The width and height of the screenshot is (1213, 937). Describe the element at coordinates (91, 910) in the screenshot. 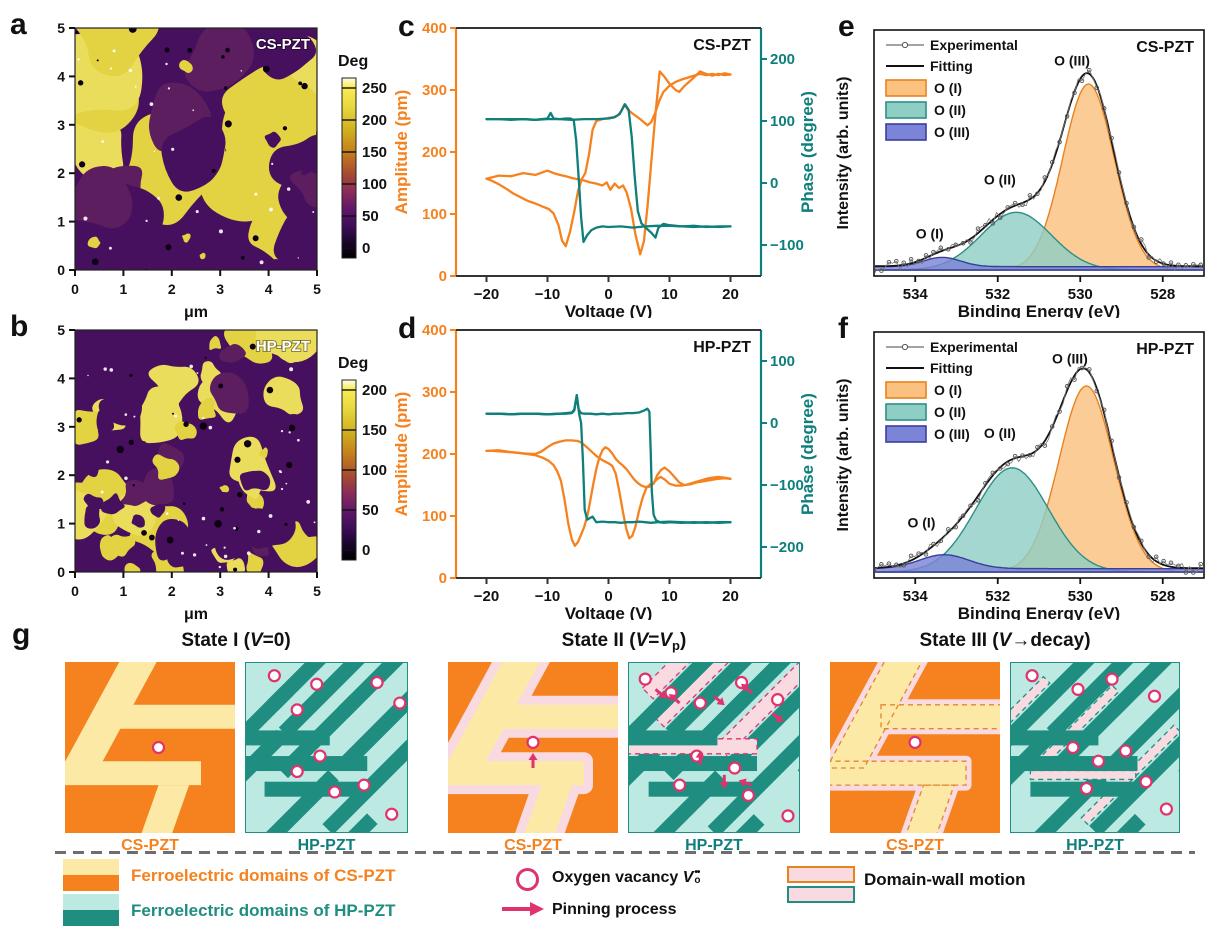

I see `hp-domain-swatch` at that location.